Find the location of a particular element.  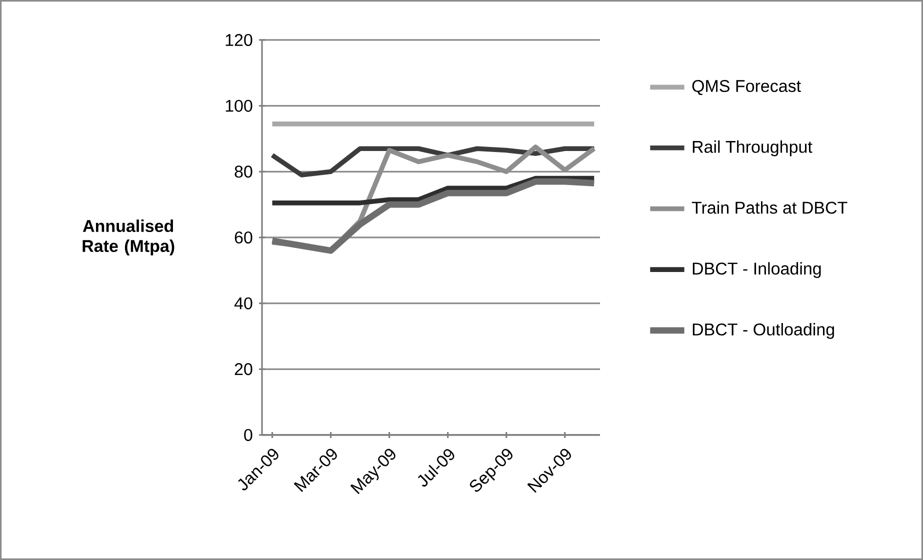

legend-label: DBCT - Outloading is located at coordinates (763, 331).